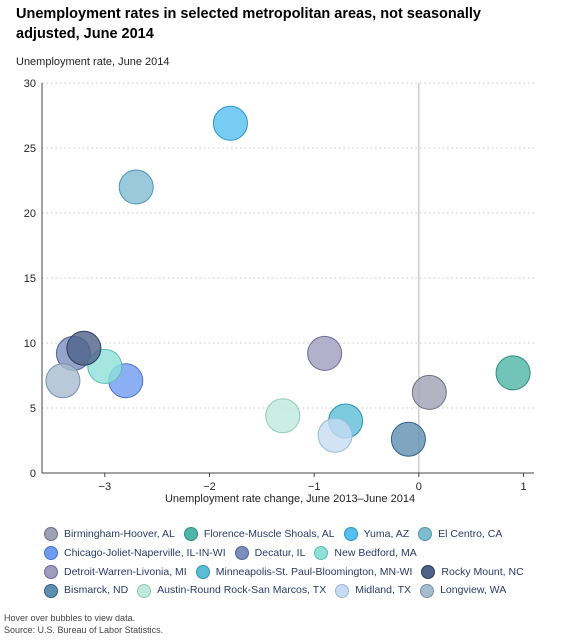 The height and width of the screenshot is (640, 569). What do you see at coordinates (523, 487) in the screenshot?
I see `x-tick-label: 1` at bounding box center [523, 487].